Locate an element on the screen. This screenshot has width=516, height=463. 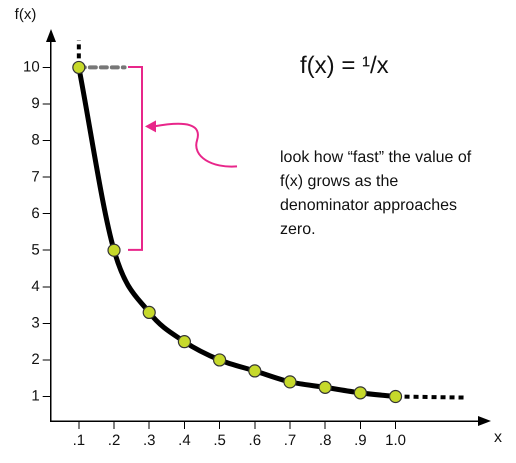
x-tick-label: .5 is located at coordinates (219, 441).